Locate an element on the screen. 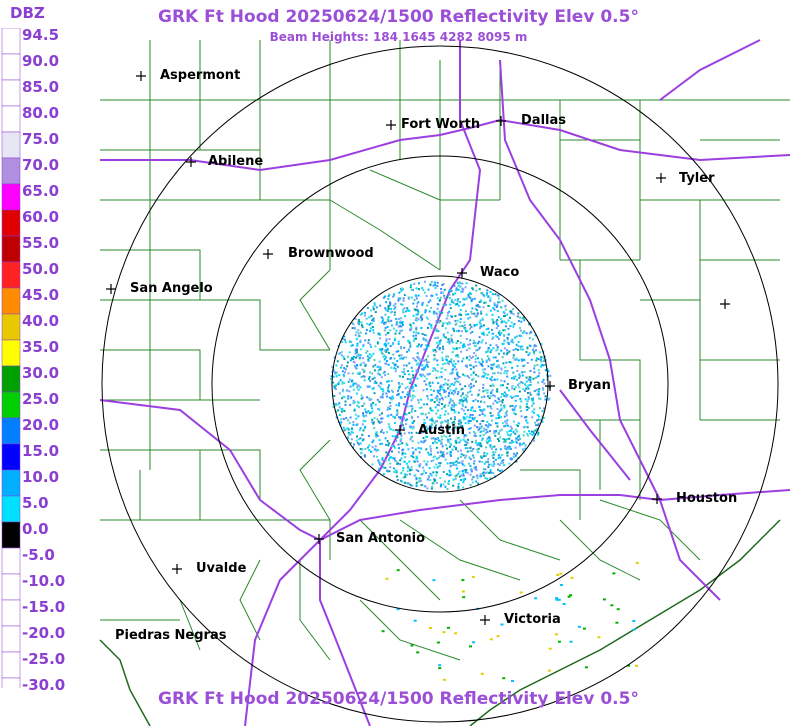  legend-label: 15.0 is located at coordinates (41, 451).